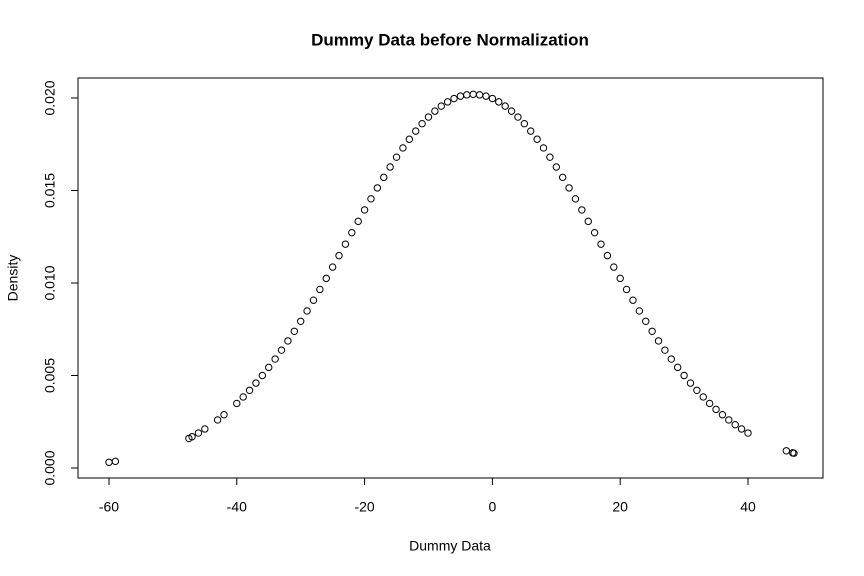 The height and width of the screenshot is (576, 864). Describe the element at coordinates (748, 507) in the screenshot. I see `x-tick-label: 40` at that location.